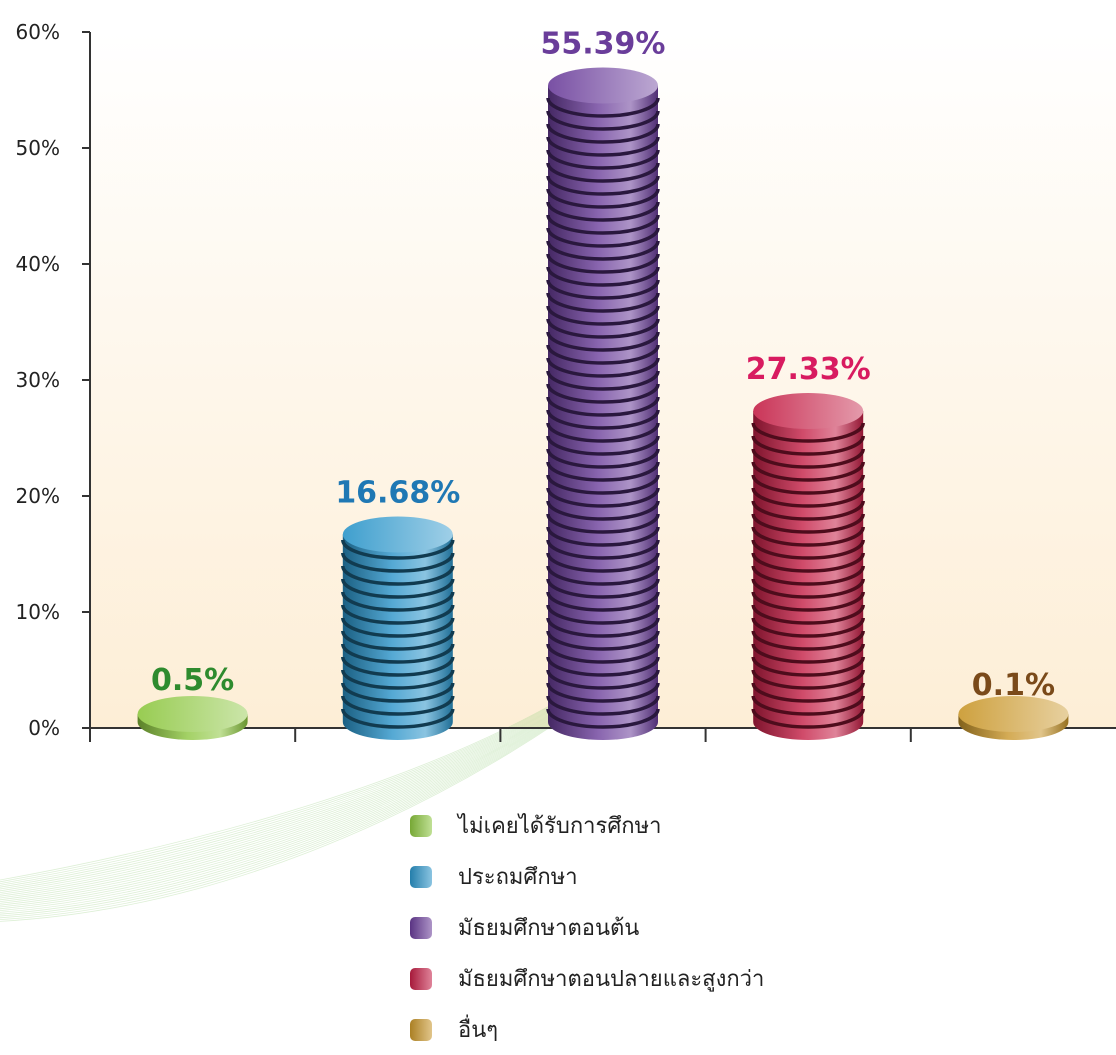 The image size is (1116, 1055). Describe the element at coordinates (1013, 685) in the screenshot. I see `data-label: 0.1%` at that location.